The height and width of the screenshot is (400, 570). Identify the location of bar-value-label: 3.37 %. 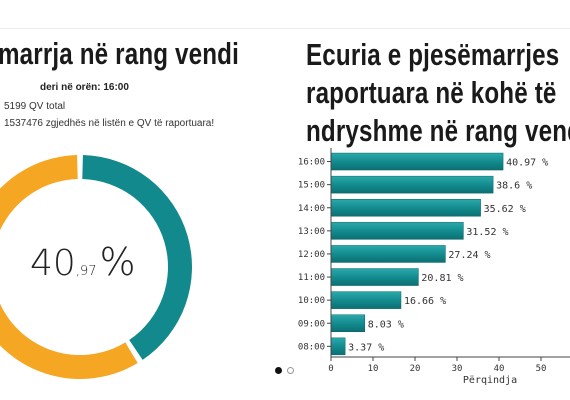
(366, 347).